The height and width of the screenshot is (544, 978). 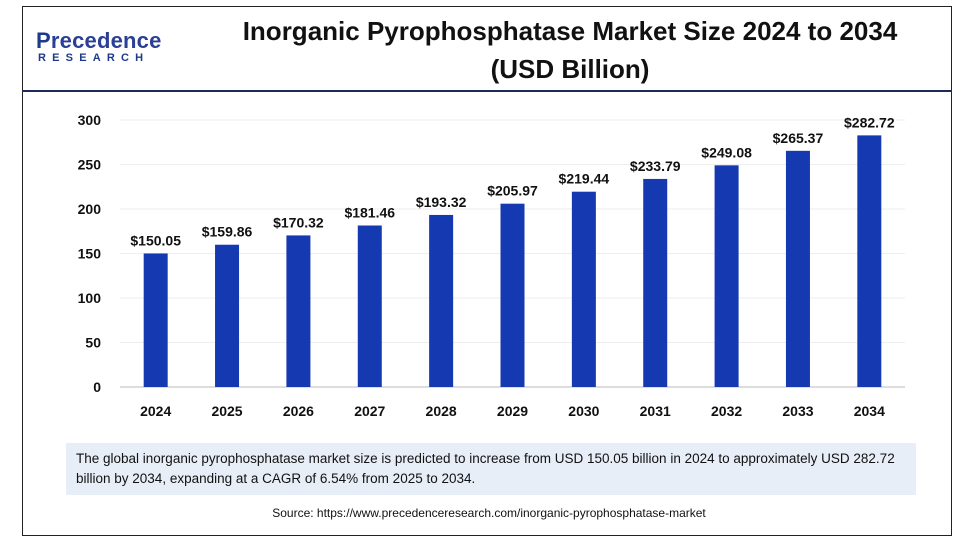 I want to click on x-tick-label-2033: 2033, so click(x=797, y=411).